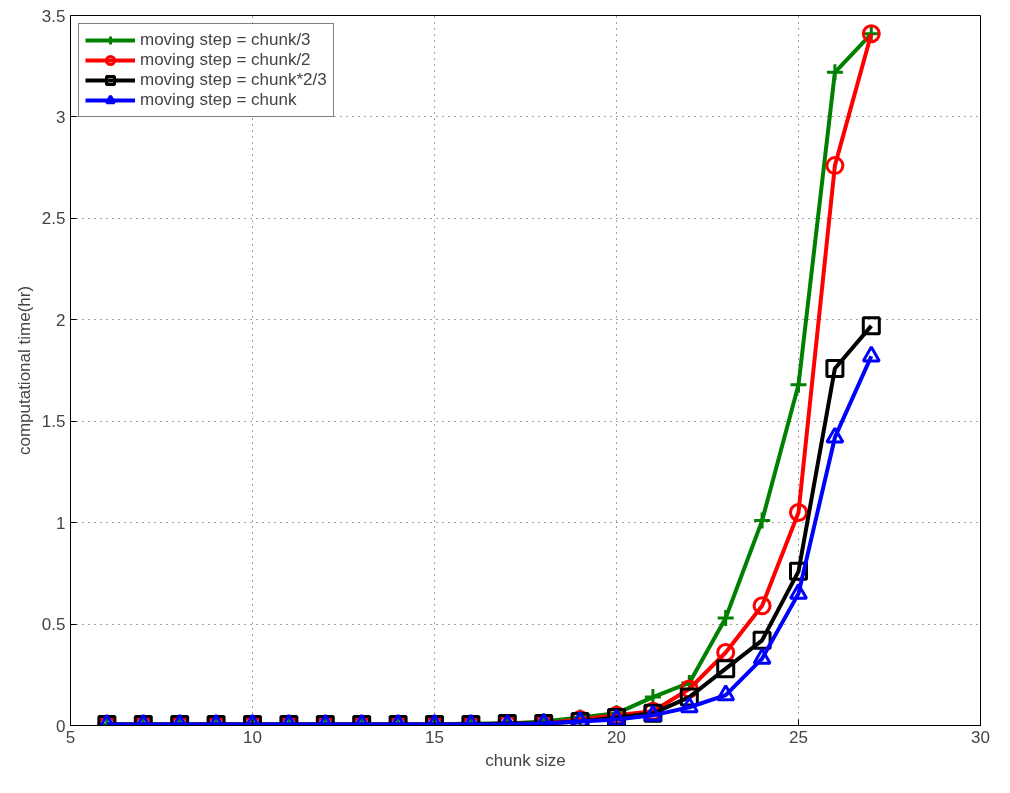  Describe the element at coordinates (53, 219) in the screenshot. I see `y-tick-label: 2.5` at that location.